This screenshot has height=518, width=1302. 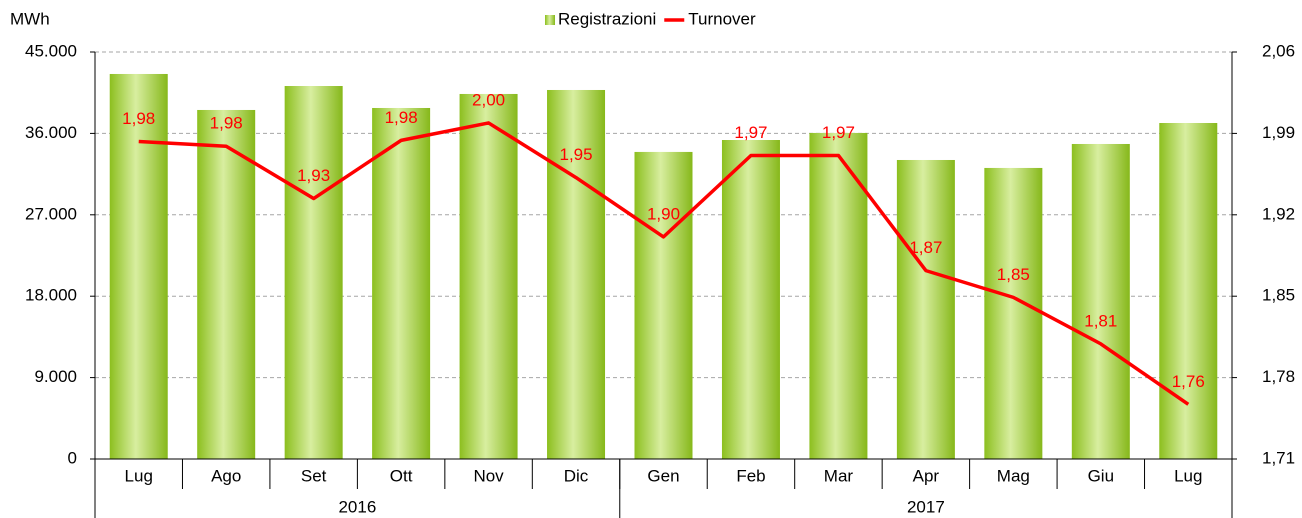 What do you see at coordinates (1278, 457) in the screenshot?
I see `y2-tick-label: 1,71` at bounding box center [1278, 457].